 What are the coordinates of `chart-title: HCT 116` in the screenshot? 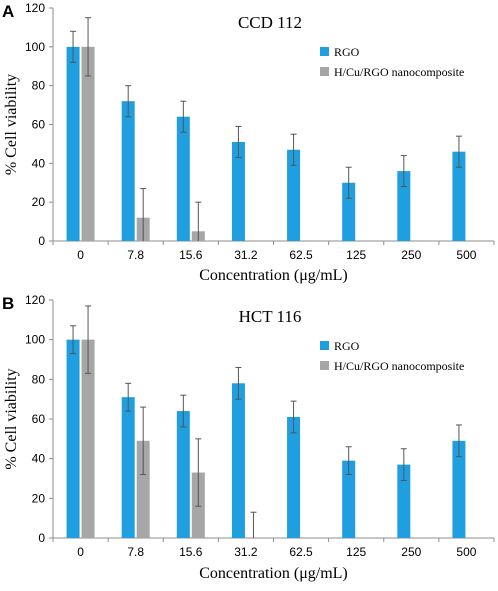 It's located at (270, 316).